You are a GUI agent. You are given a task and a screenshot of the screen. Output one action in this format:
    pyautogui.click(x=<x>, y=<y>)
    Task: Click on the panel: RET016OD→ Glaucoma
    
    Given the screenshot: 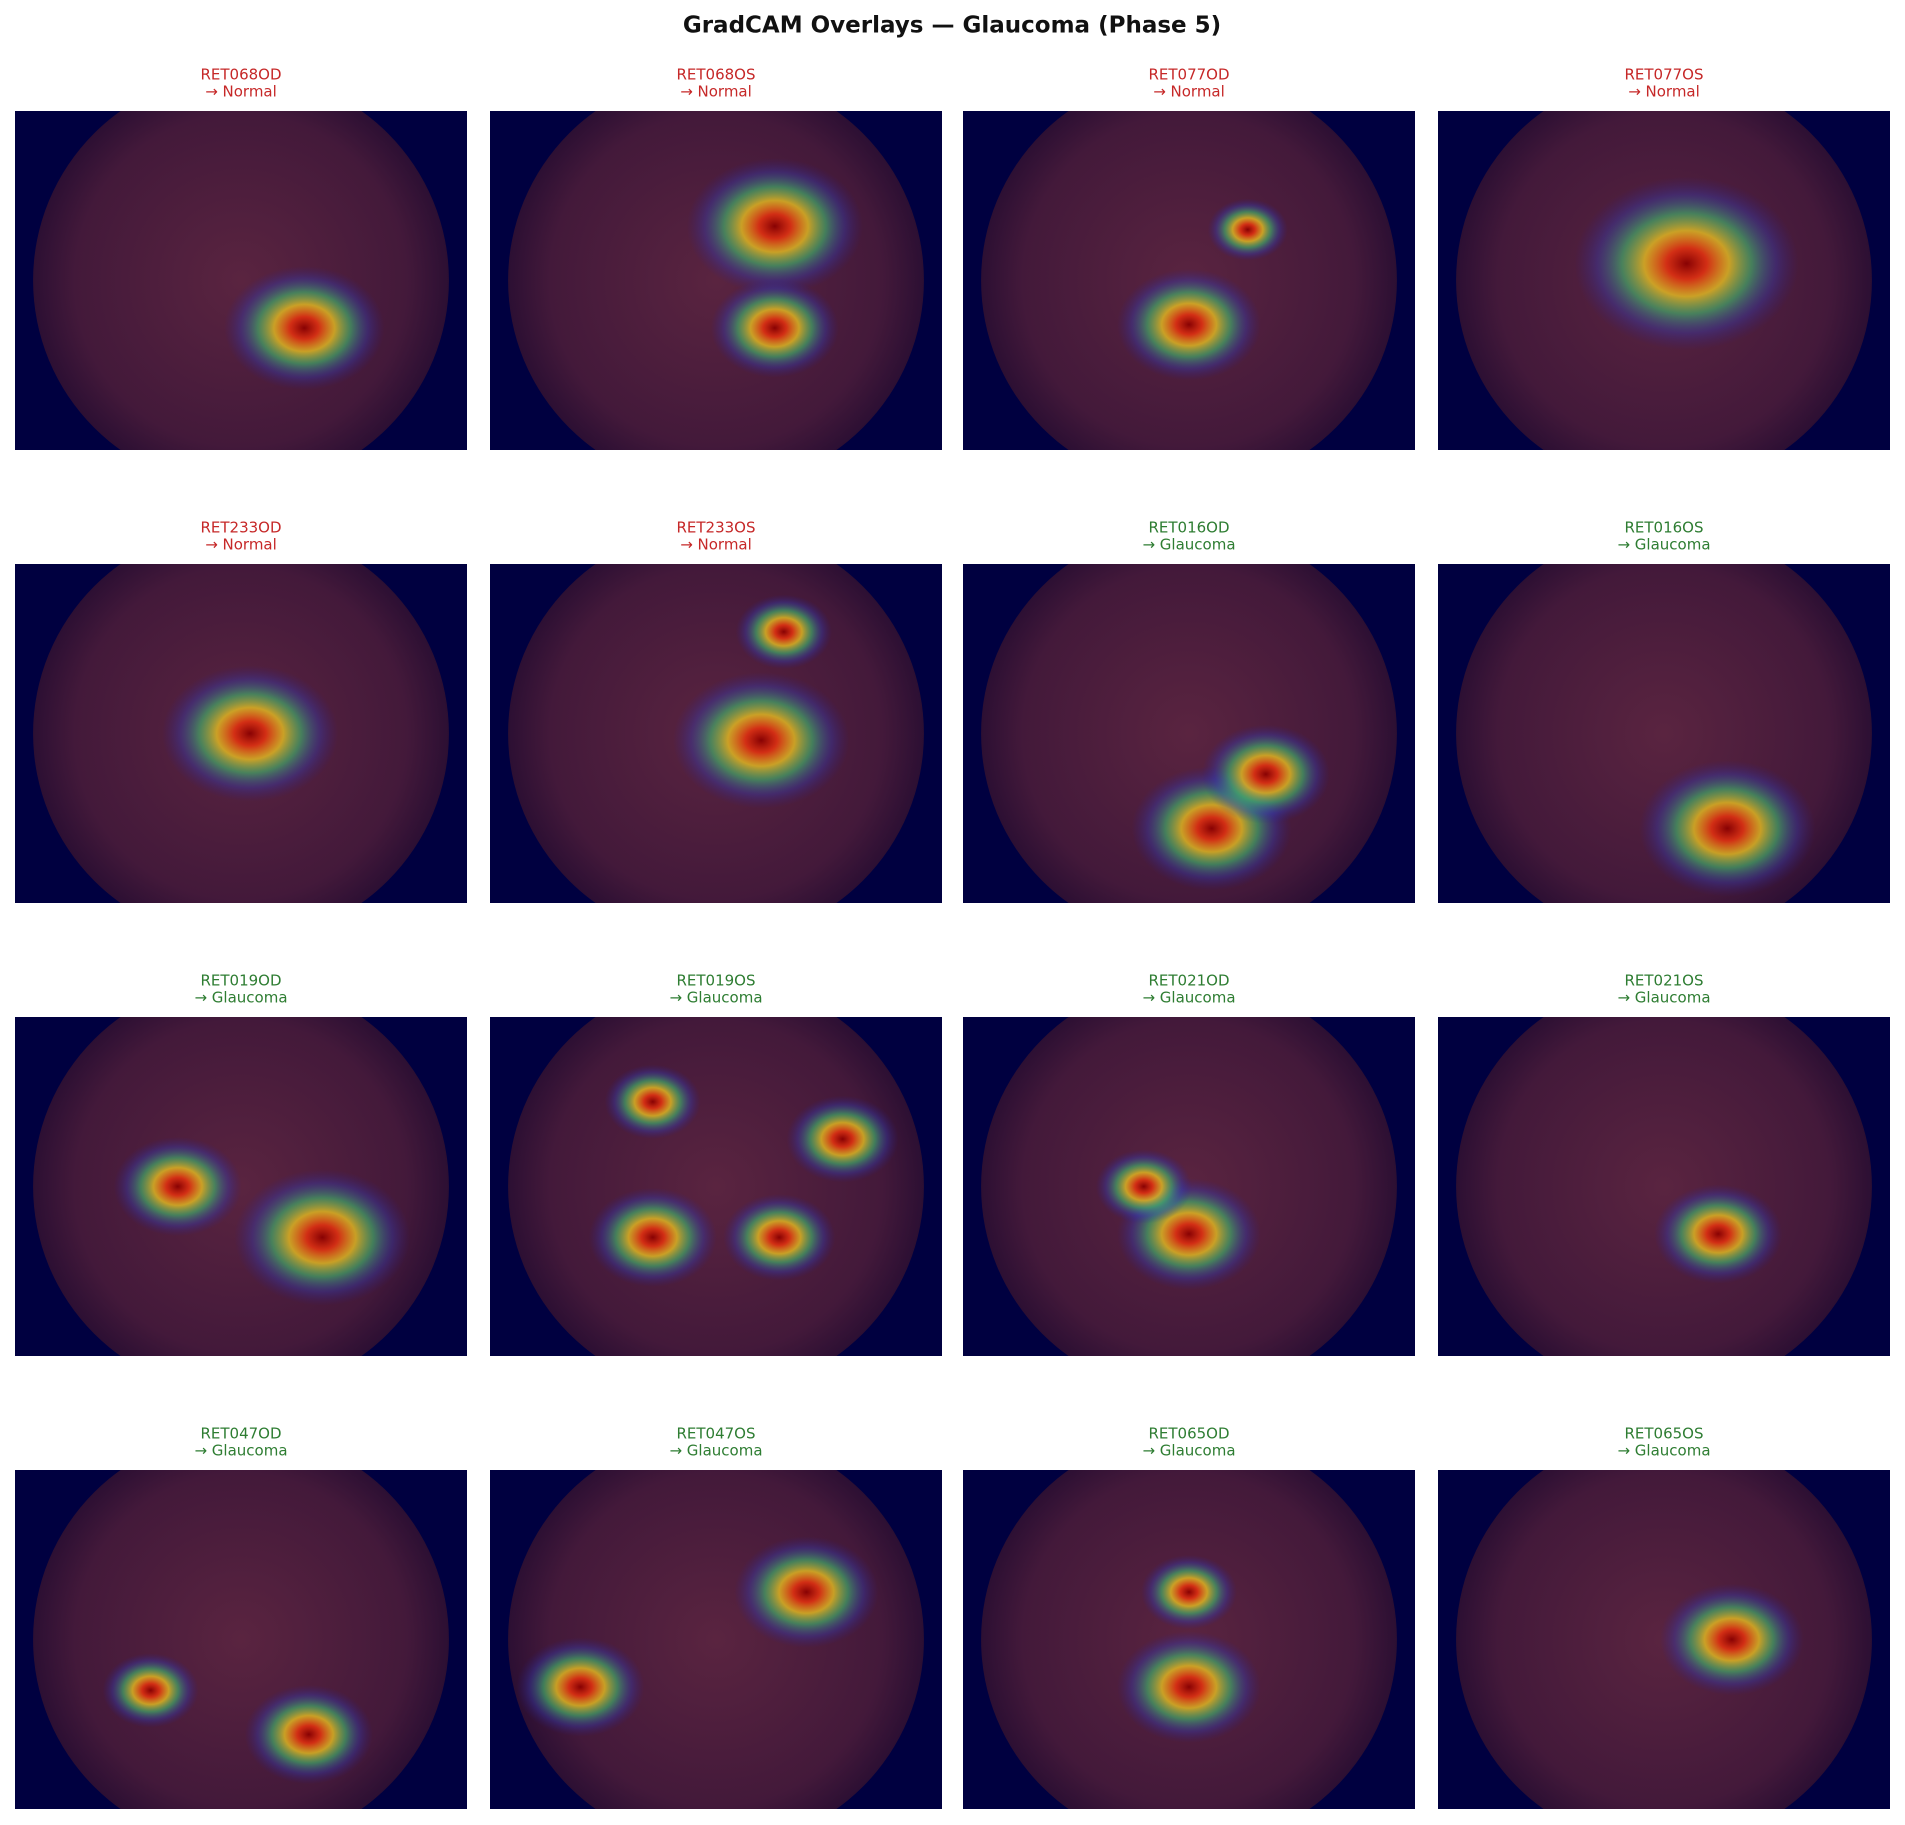 What is the action you would take?
    pyautogui.click(x=1189, y=711)
    